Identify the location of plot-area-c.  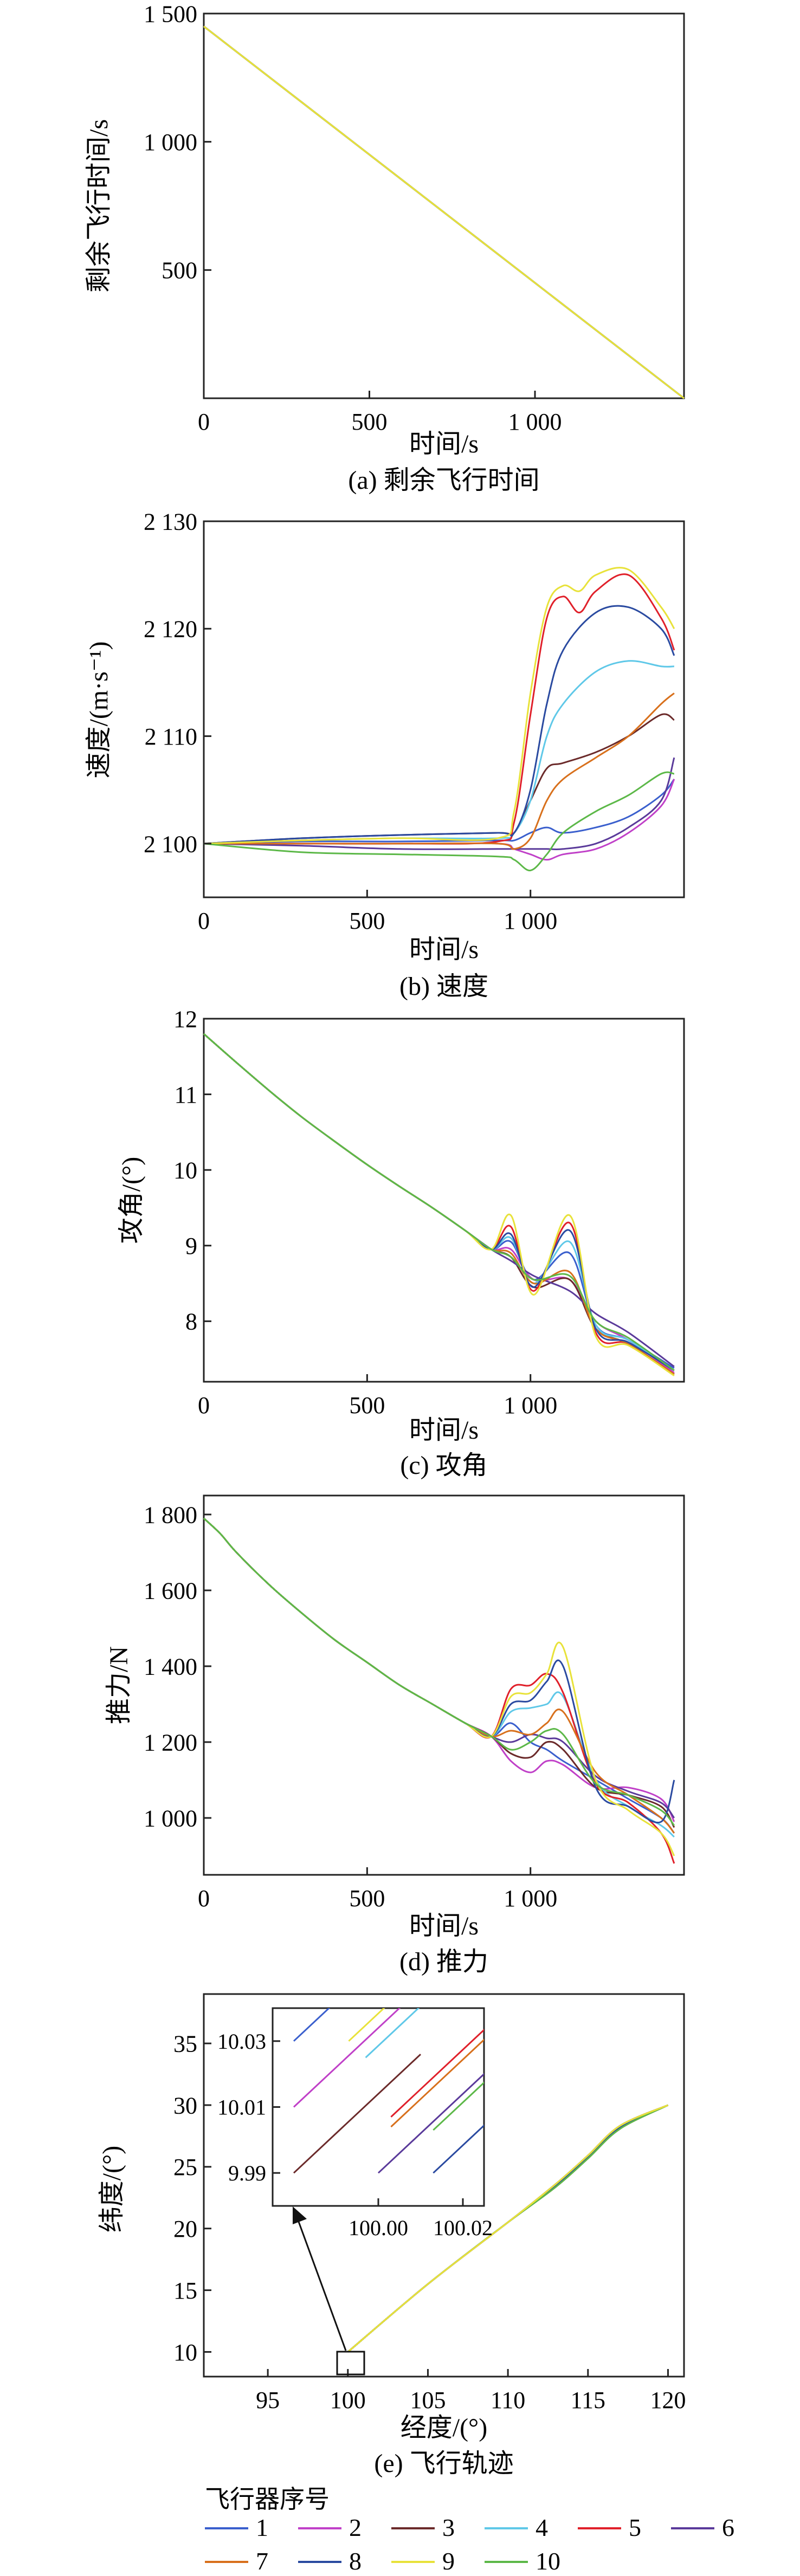
(439, 1205).